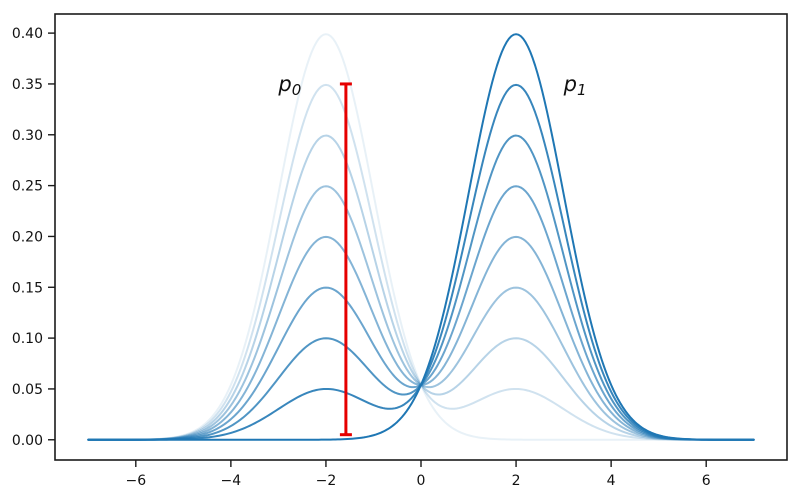  I want to click on x-axis-tick-label: −6, so click(135, 481).